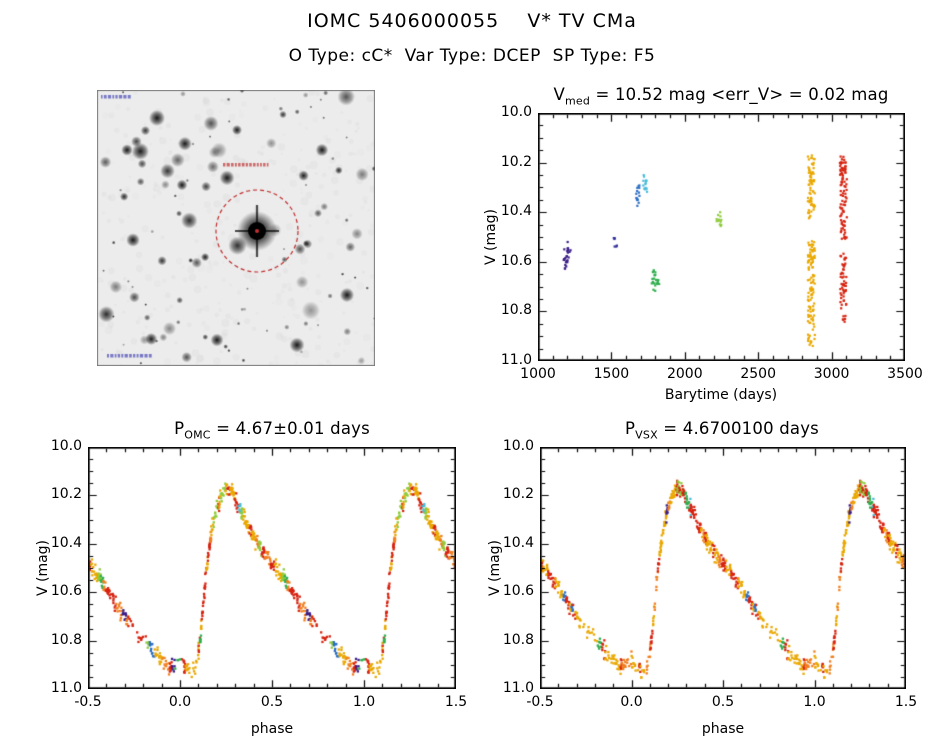  Describe the element at coordinates (272, 729) in the screenshot. I see `phase-omc-xaxis-label: phase` at that location.